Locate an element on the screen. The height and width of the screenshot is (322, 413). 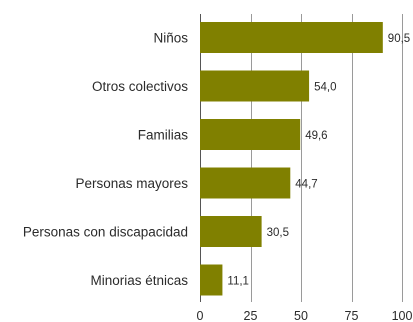
category-label: Personas mayores is located at coordinates (131, 183).